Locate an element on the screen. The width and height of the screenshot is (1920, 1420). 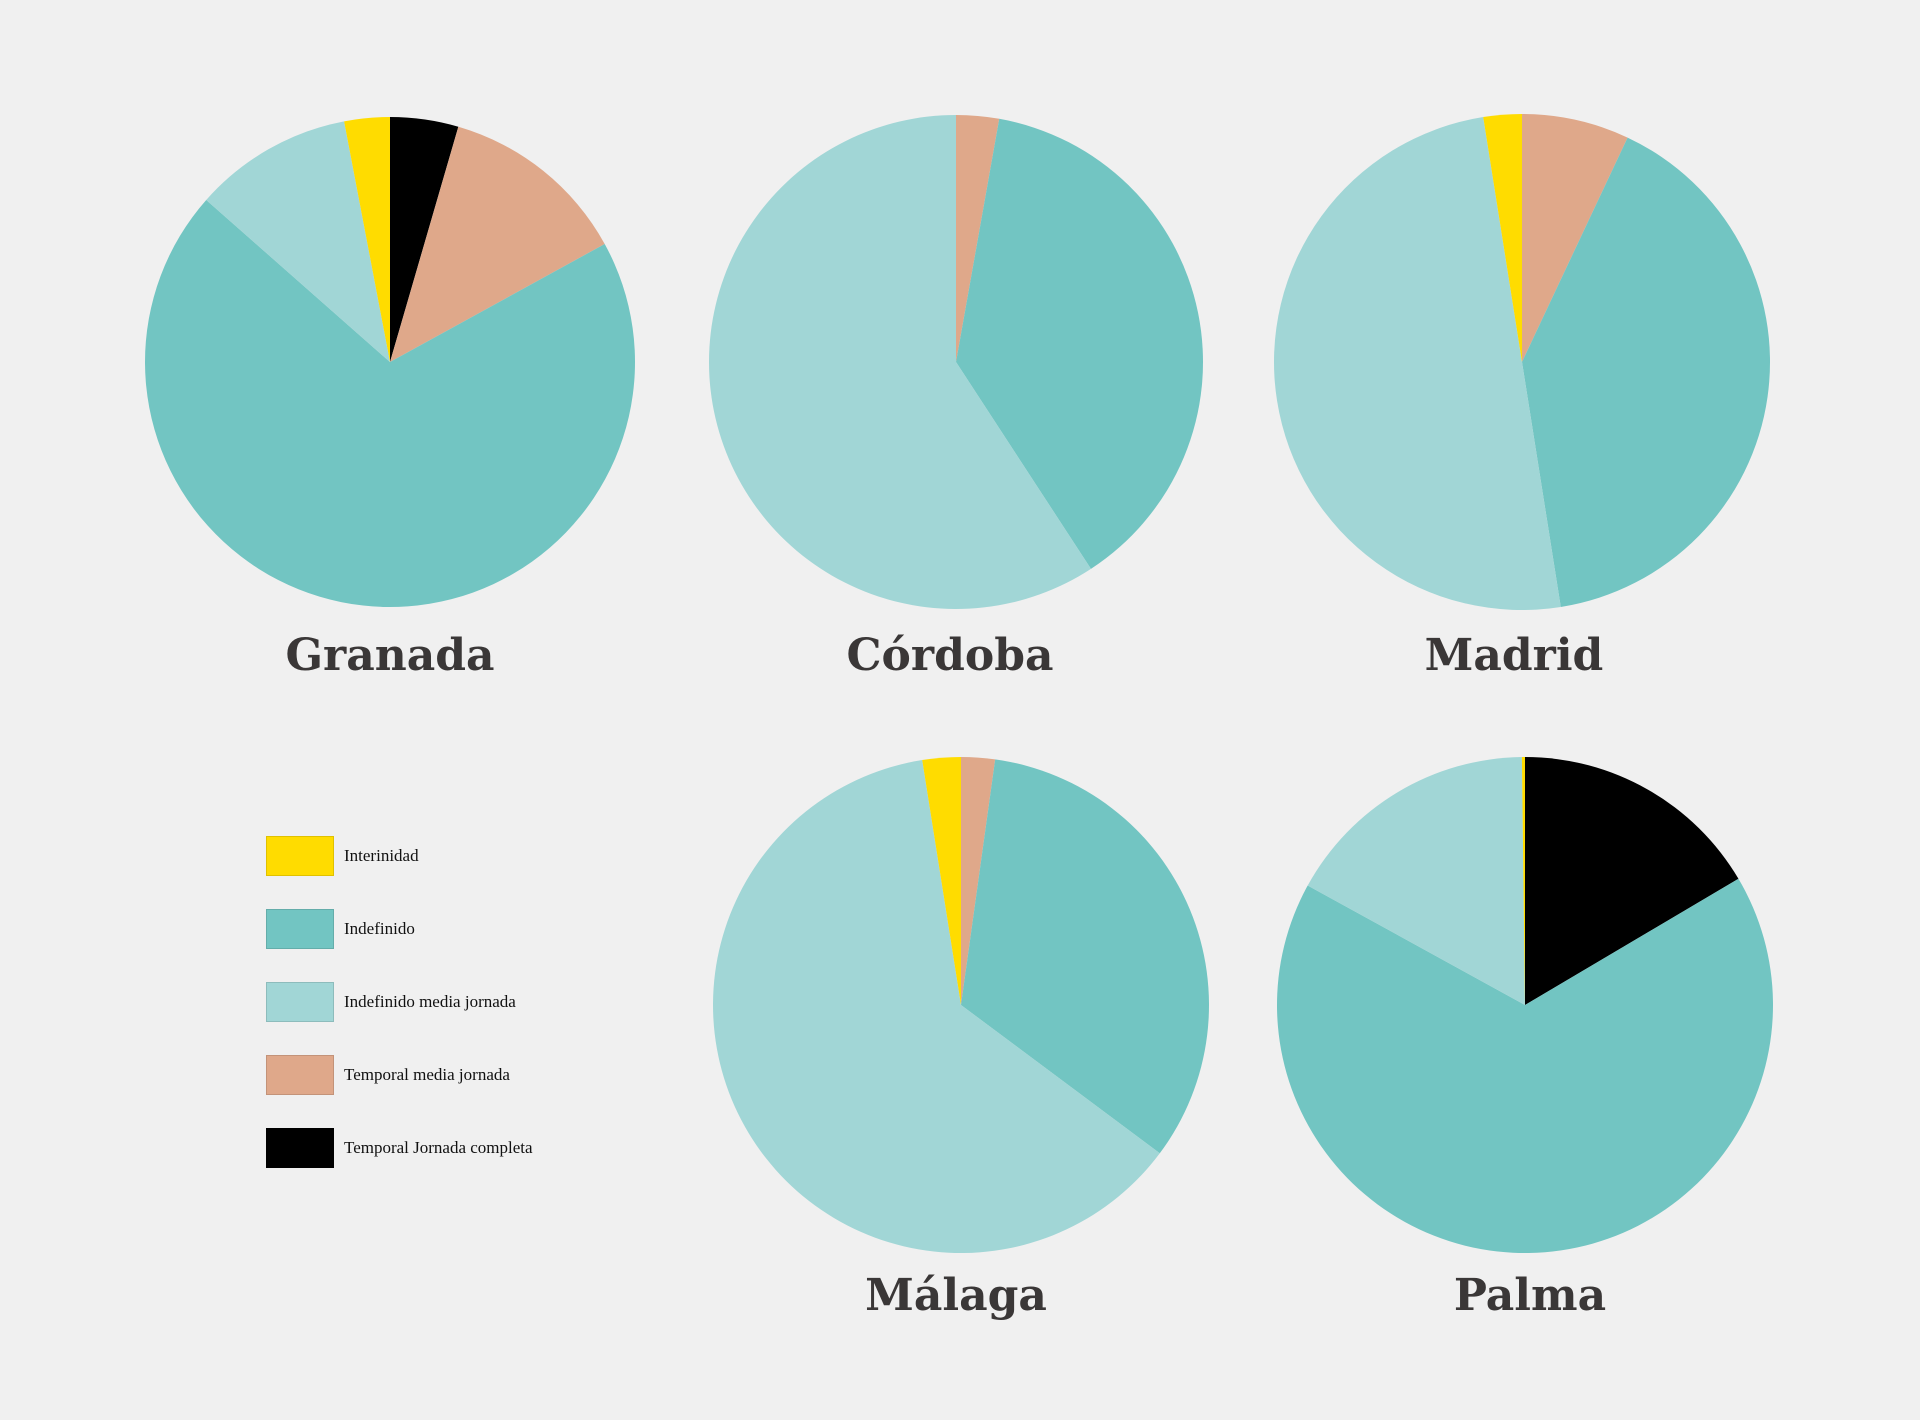
legend-label: Indefinido is located at coordinates (379, 928).